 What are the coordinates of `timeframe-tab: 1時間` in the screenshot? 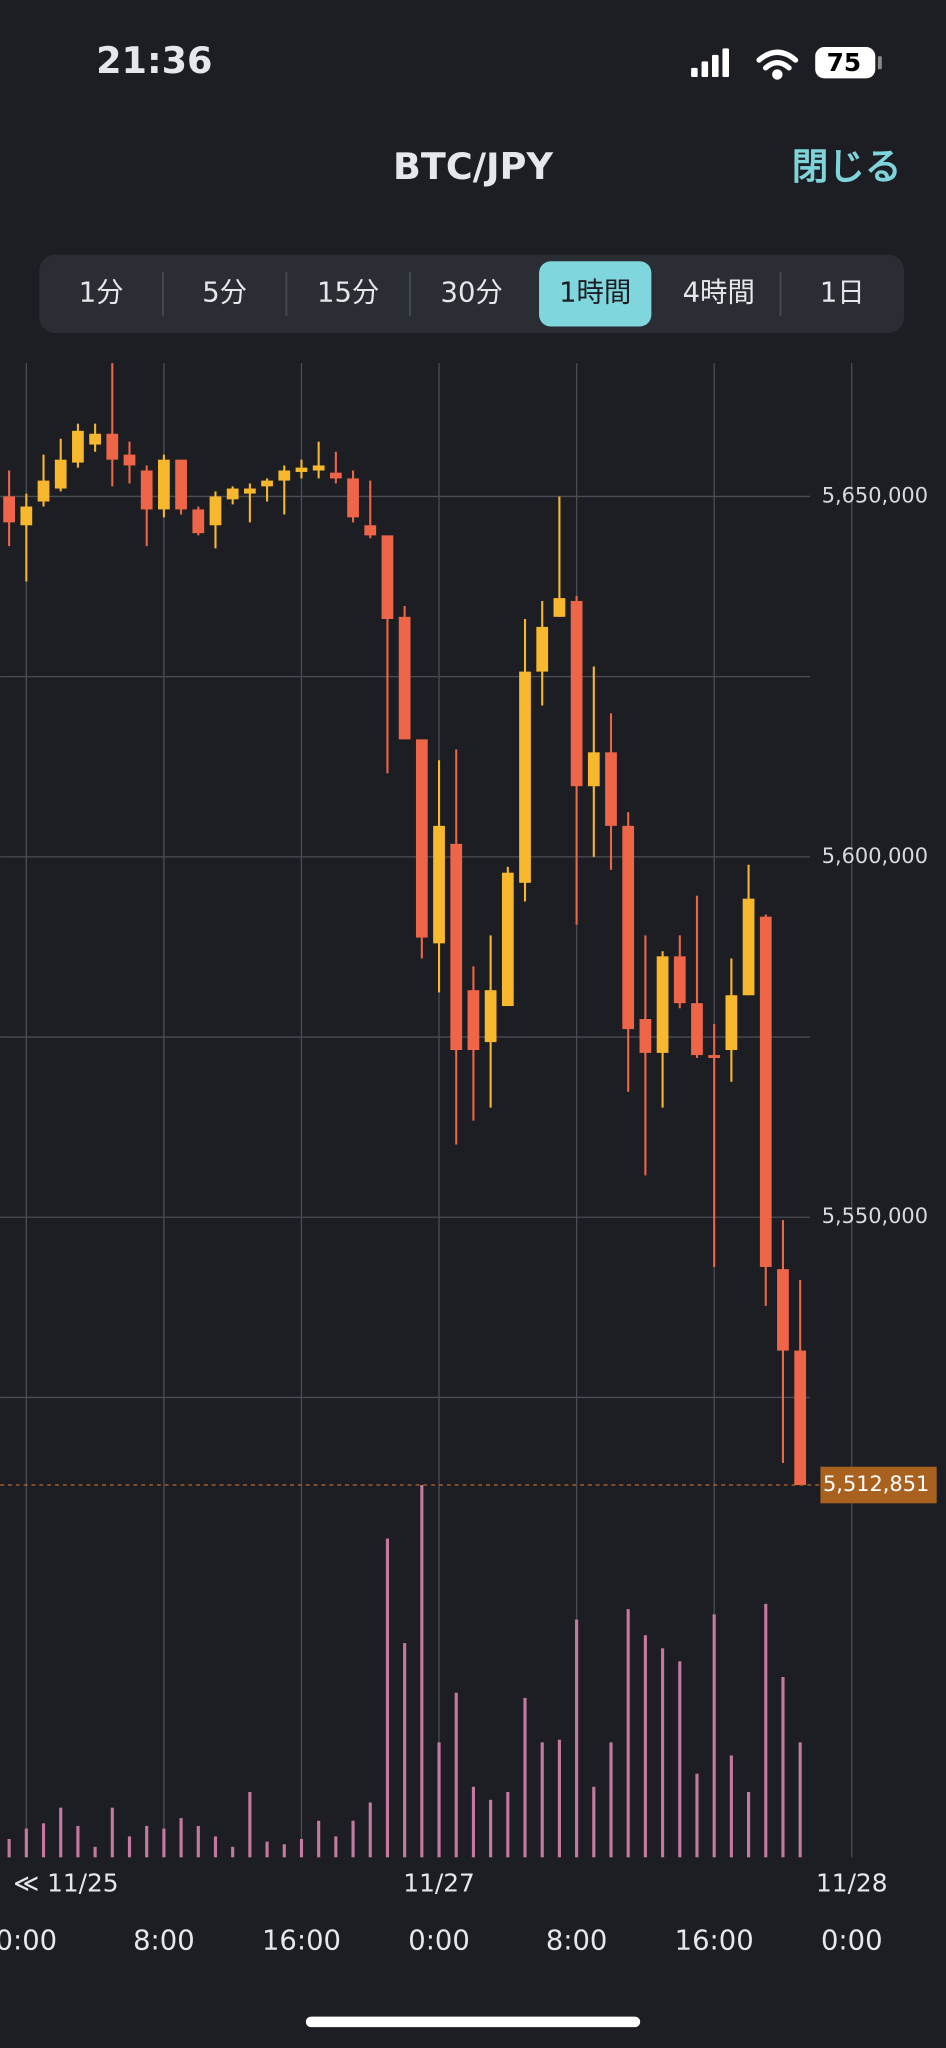 It's located at (595, 292).